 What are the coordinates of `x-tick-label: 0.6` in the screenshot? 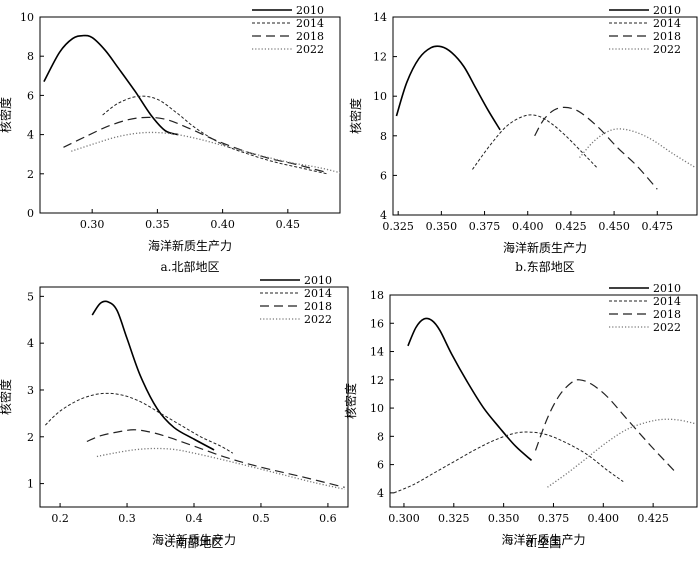 It's located at (328, 518).